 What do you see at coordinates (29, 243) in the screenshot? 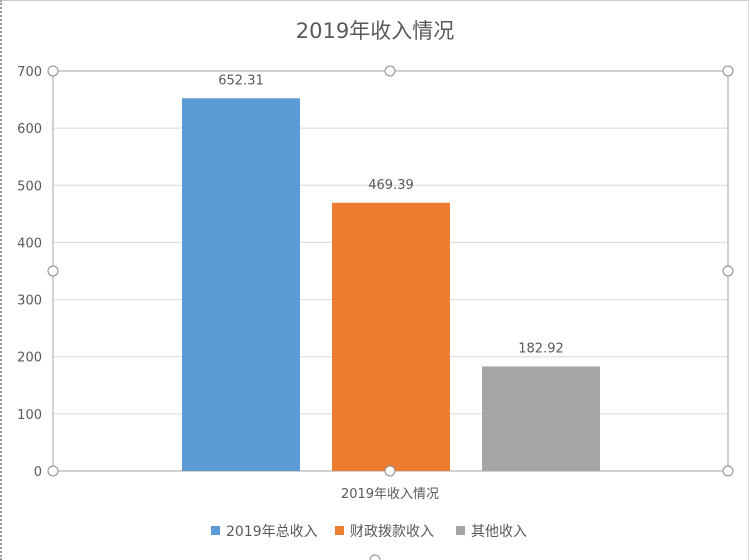
I see `y-tick-label: 400` at bounding box center [29, 243].